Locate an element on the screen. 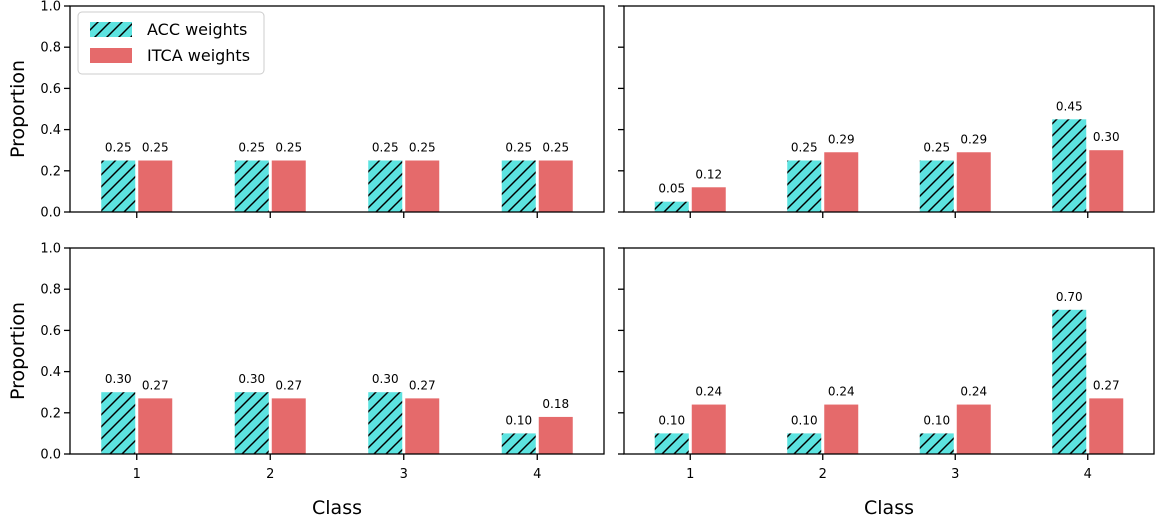 The image size is (1157, 529). y-tick-label: 0.2 is located at coordinates (50, 171).